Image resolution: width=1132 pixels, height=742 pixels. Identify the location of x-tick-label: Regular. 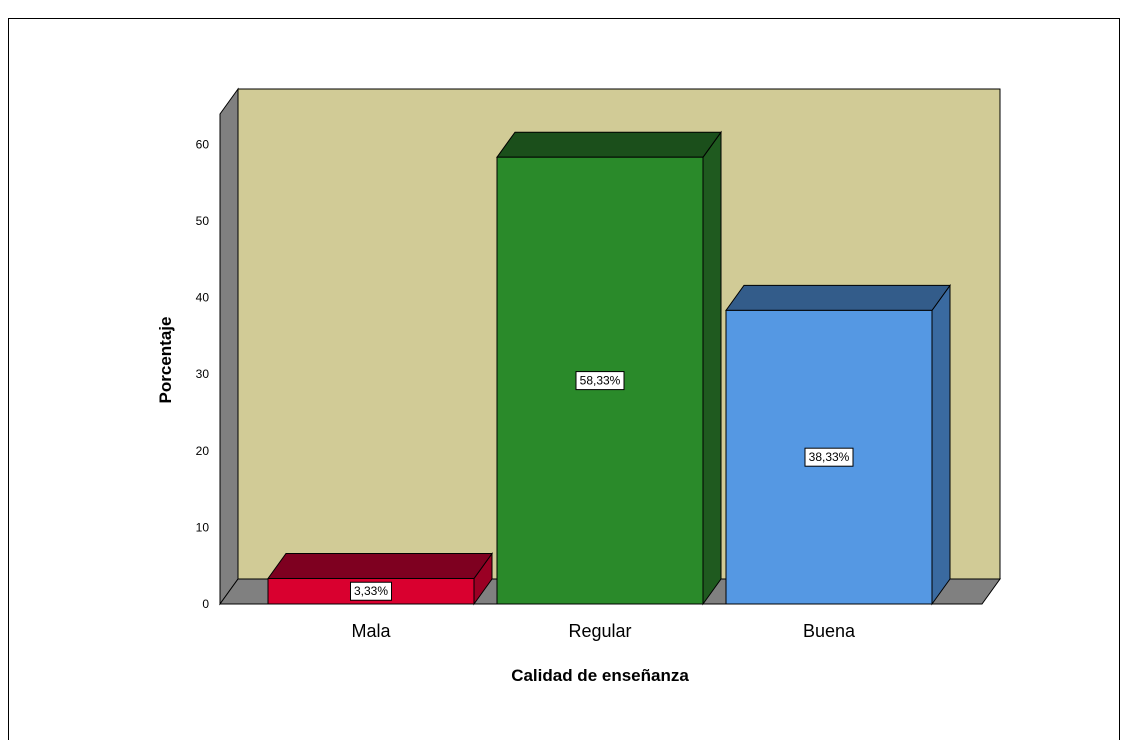
(599, 631).